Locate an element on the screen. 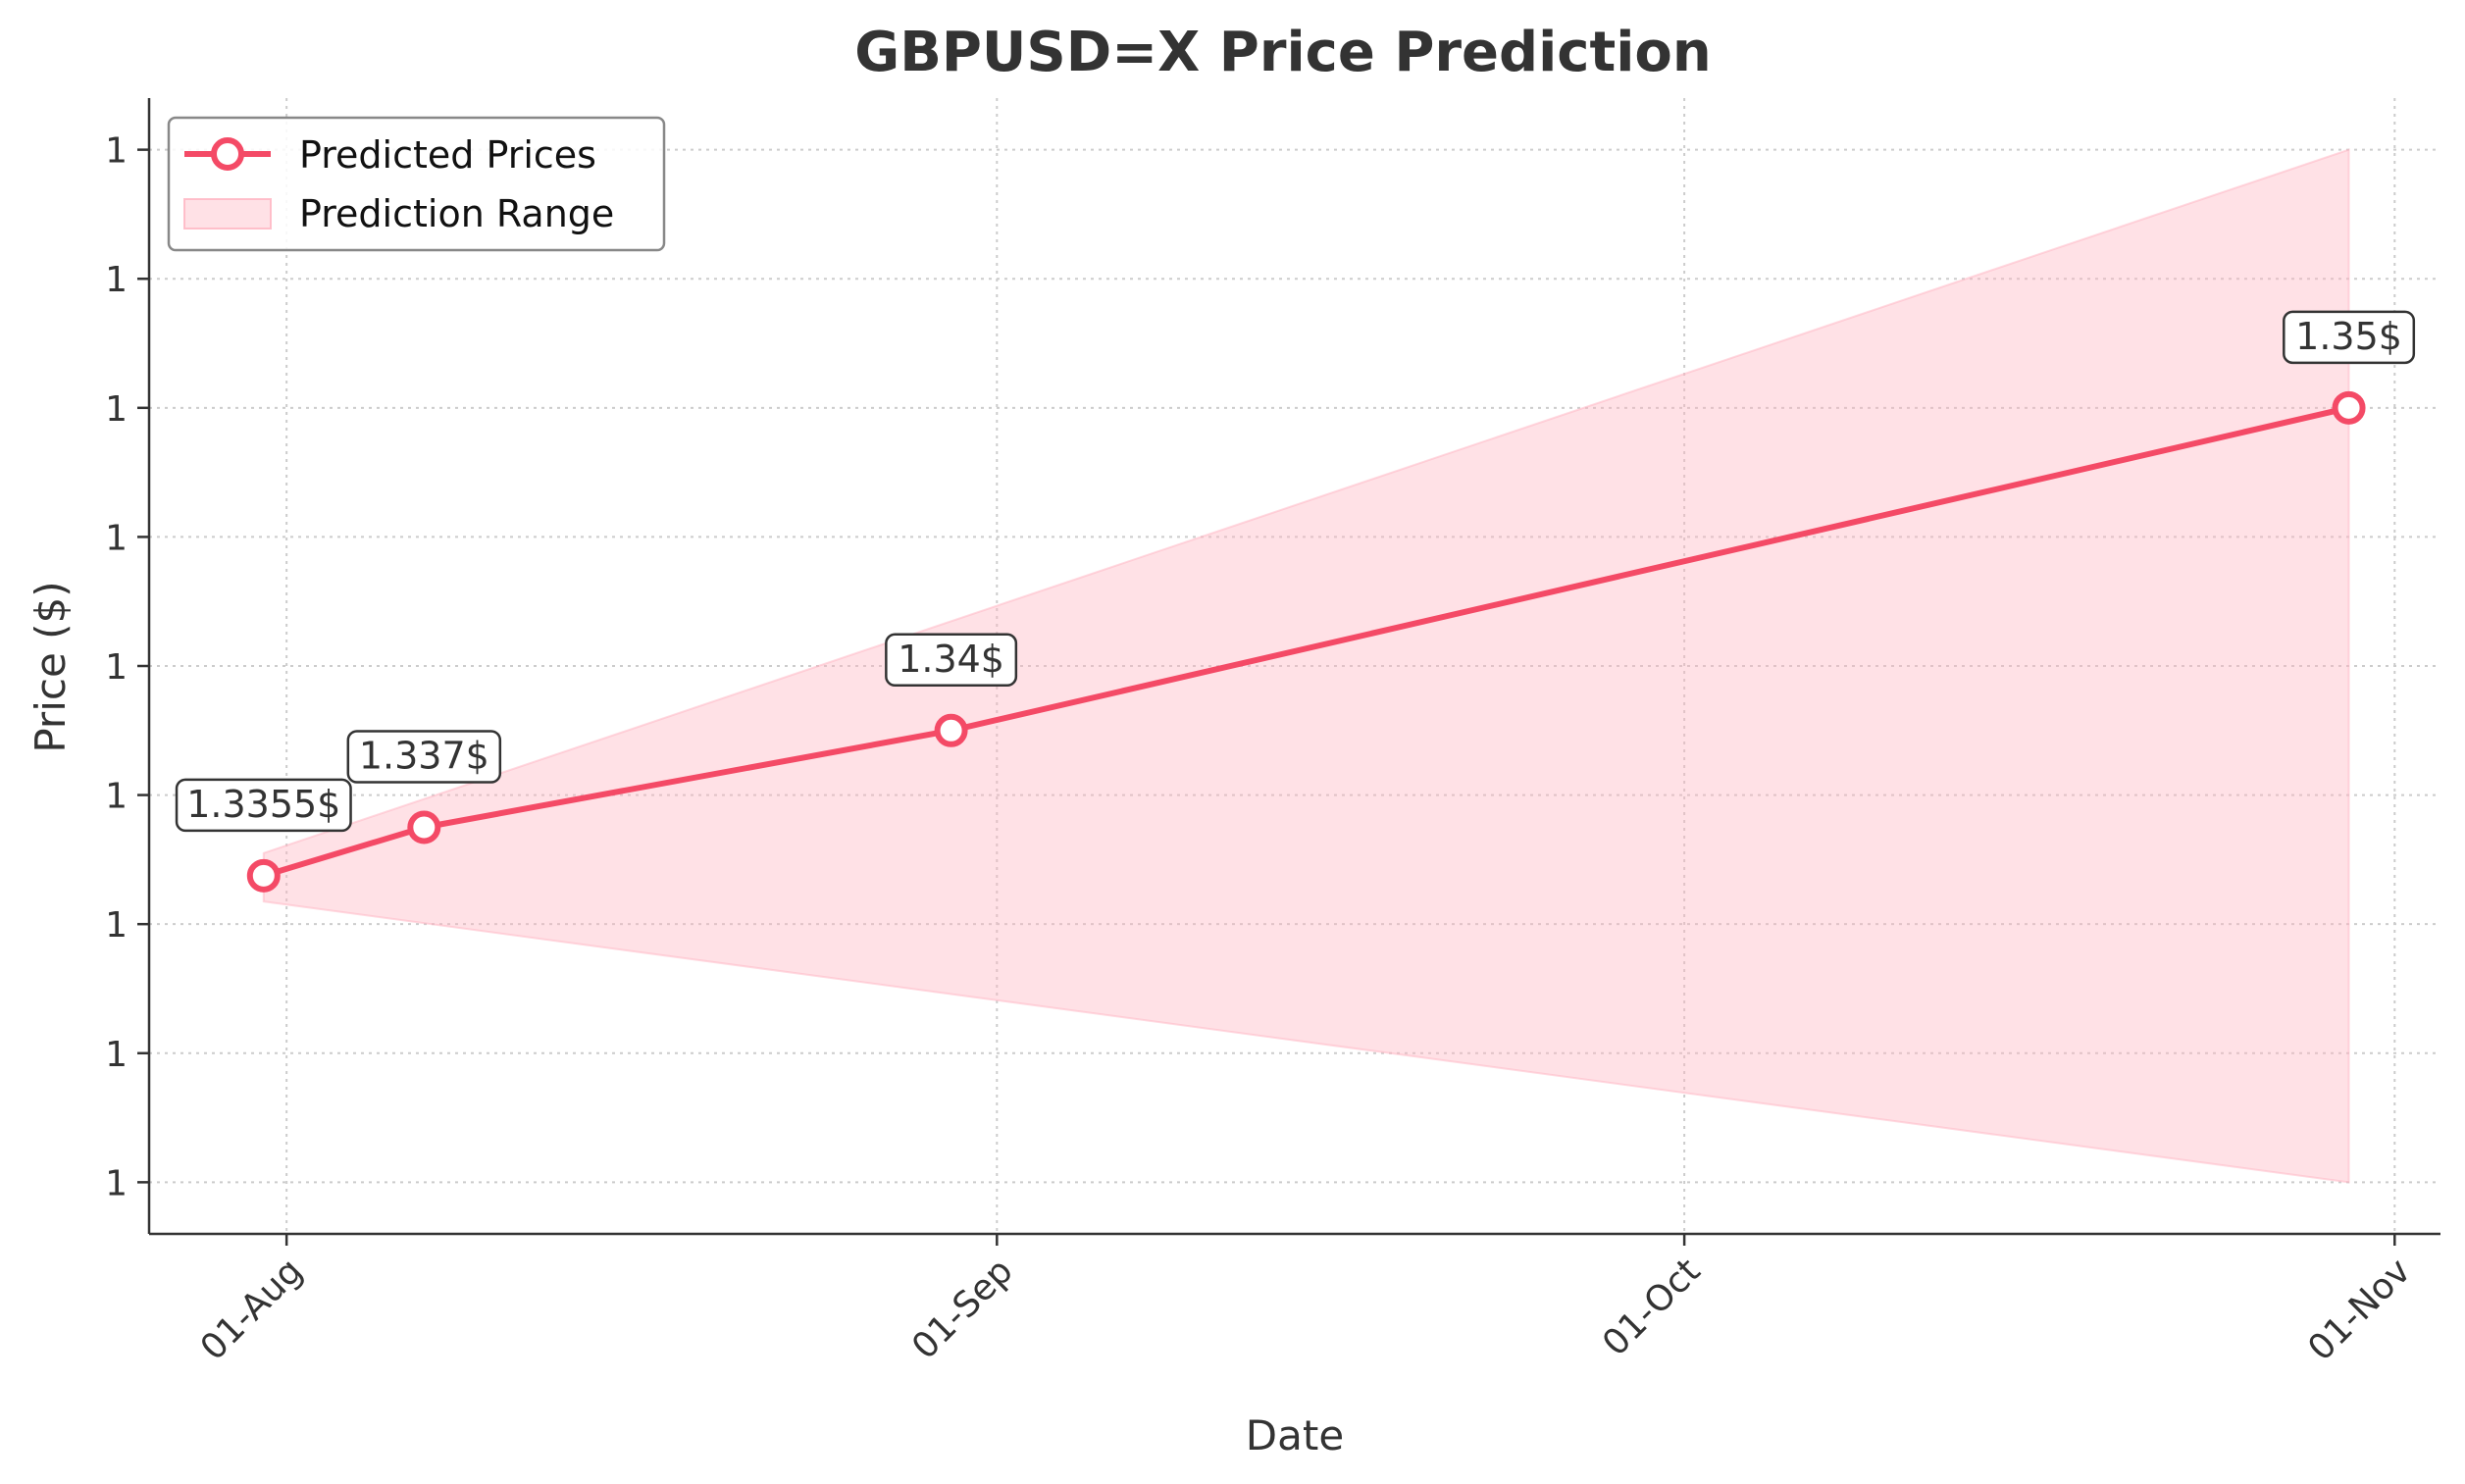  data-label: 1.337$ is located at coordinates (424, 755).